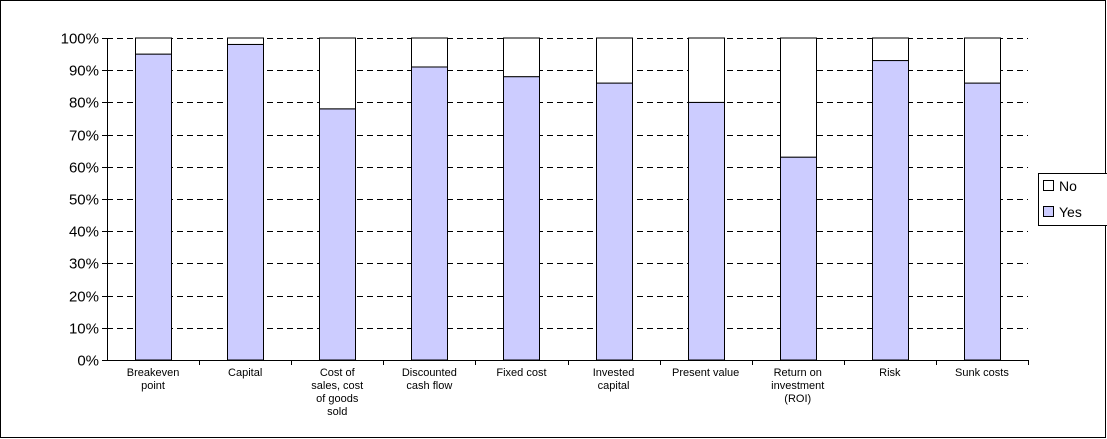  Describe the element at coordinates (521, 373) in the screenshot. I see `x-tick-label: Fixed cost` at that location.